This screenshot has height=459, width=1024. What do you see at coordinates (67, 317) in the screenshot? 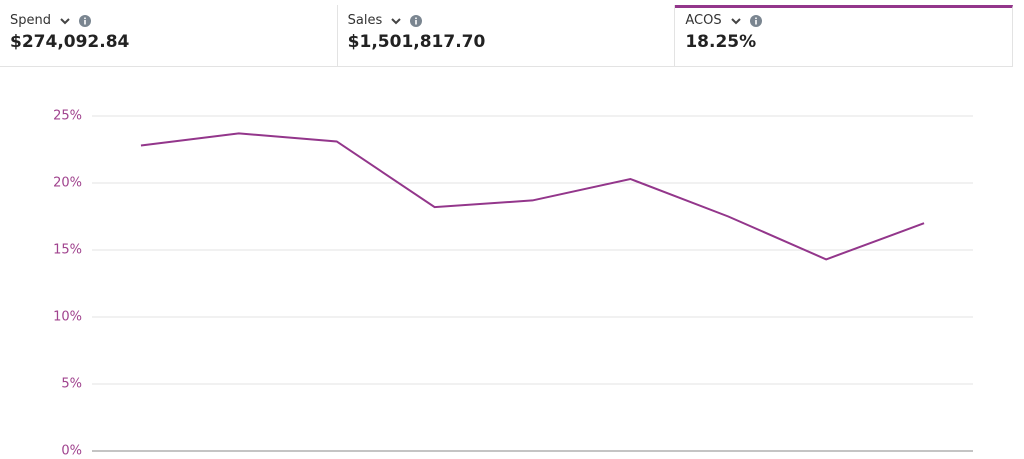
I see `y-tick-label: 10%` at bounding box center [67, 317].